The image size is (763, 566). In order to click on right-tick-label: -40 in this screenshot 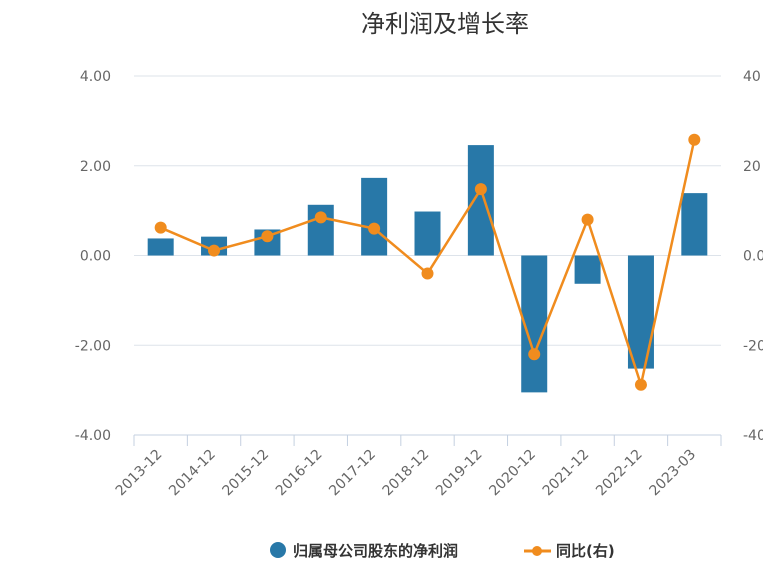, I will do `click(753, 436)`.